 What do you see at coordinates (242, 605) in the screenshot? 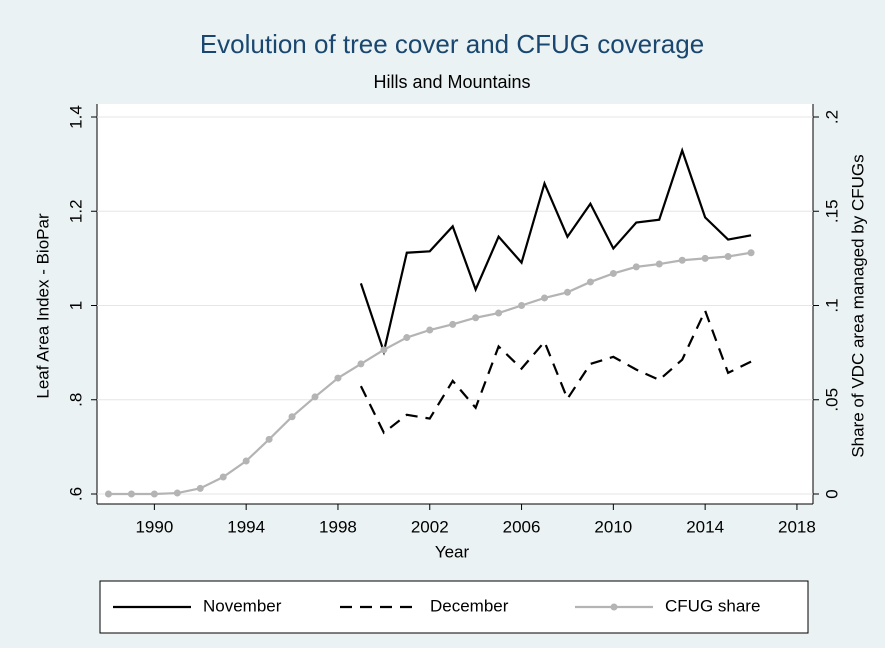
I see `legend-label: November` at bounding box center [242, 605].